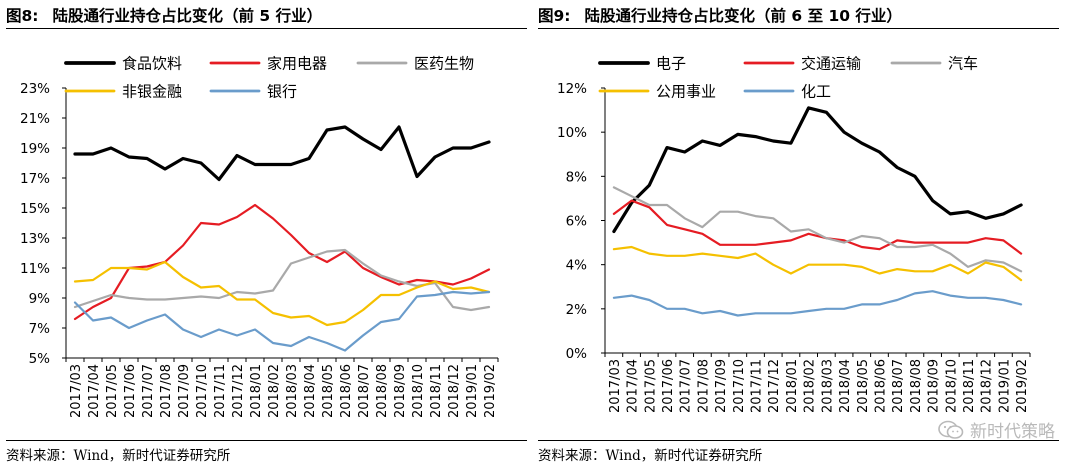  I want to click on y-tick-label: 23%, so click(35, 89).